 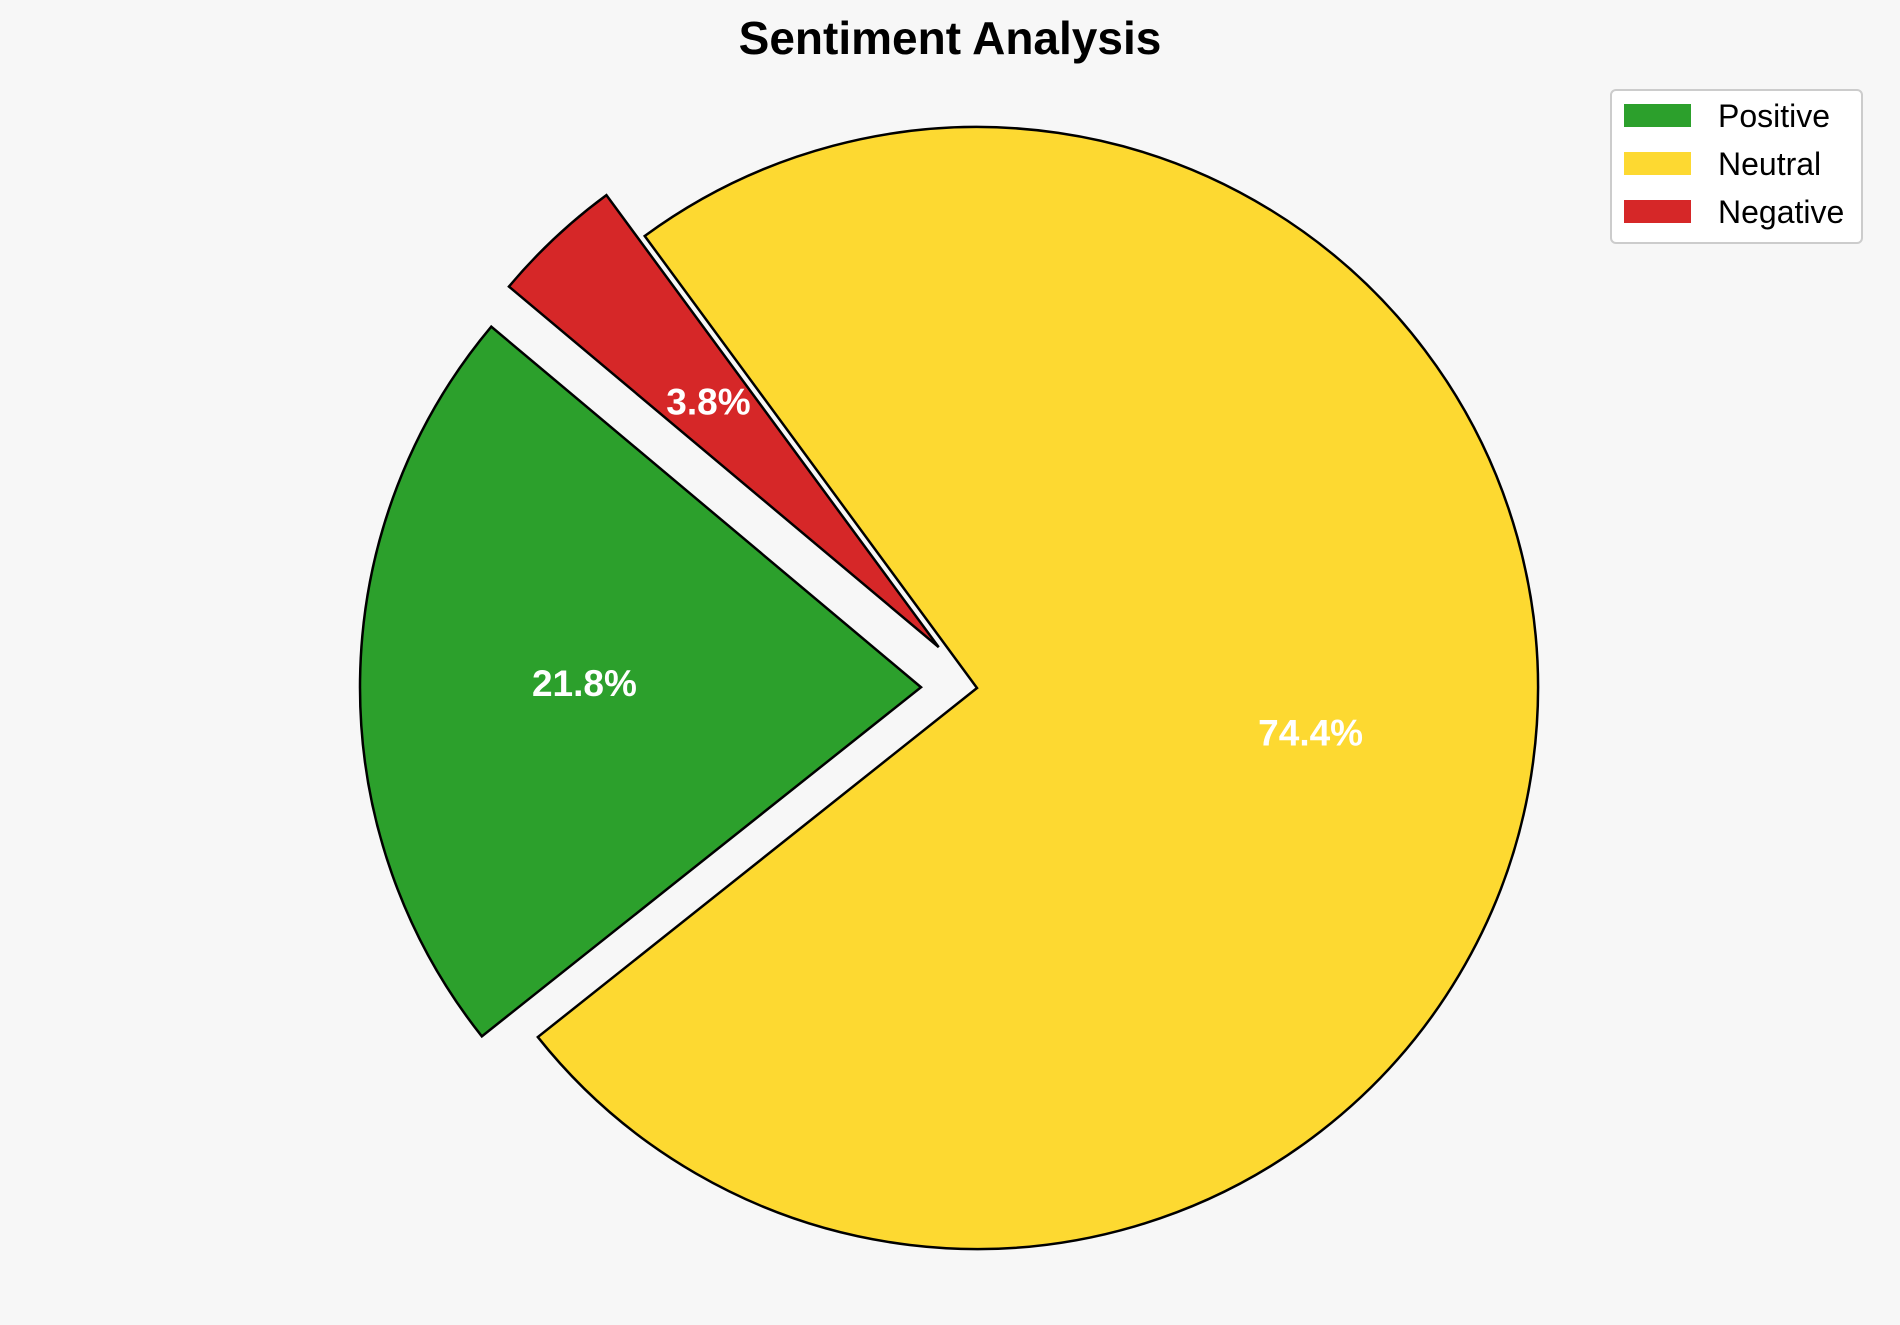 What do you see at coordinates (947, 568) in the screenshot?
I see `pie-percentage-labels: 21.8% 74.4% 3.8%` at bounding box center [947, 568].